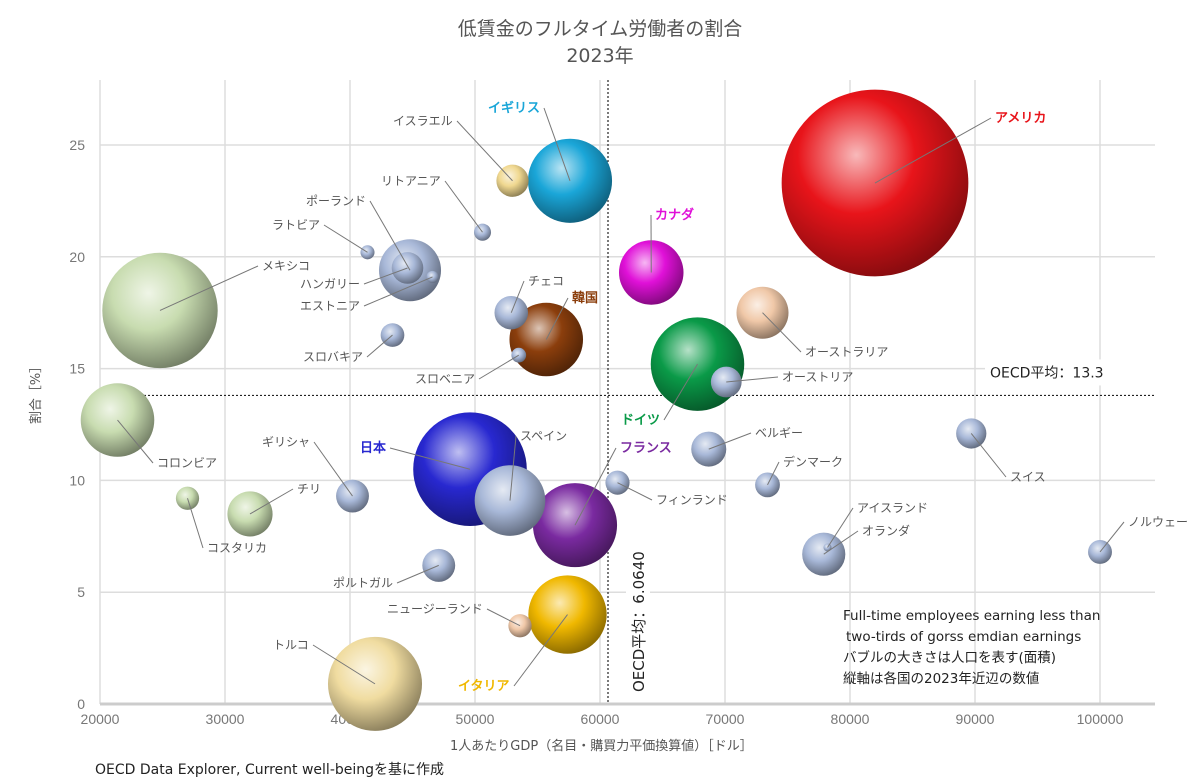 Image resolution: width=1200 pixels, height=784 pixels. What do you see at coordinates (599, 56) in the screenshot?
I see `chart-subtitle: 2023年` at bounding box center [599, 56].